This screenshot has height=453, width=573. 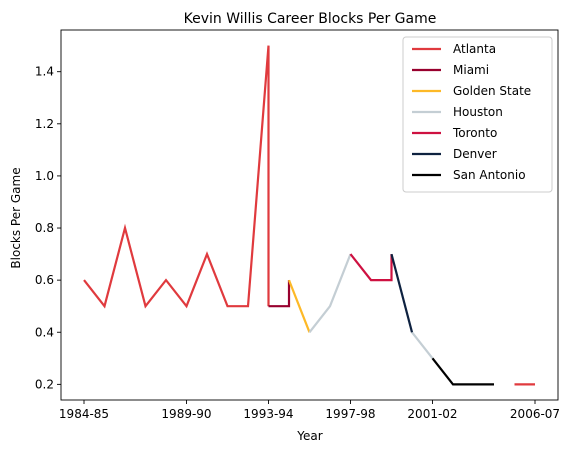 I want to click on x-tick-label: 2006-07, so click(x=535, y=414).